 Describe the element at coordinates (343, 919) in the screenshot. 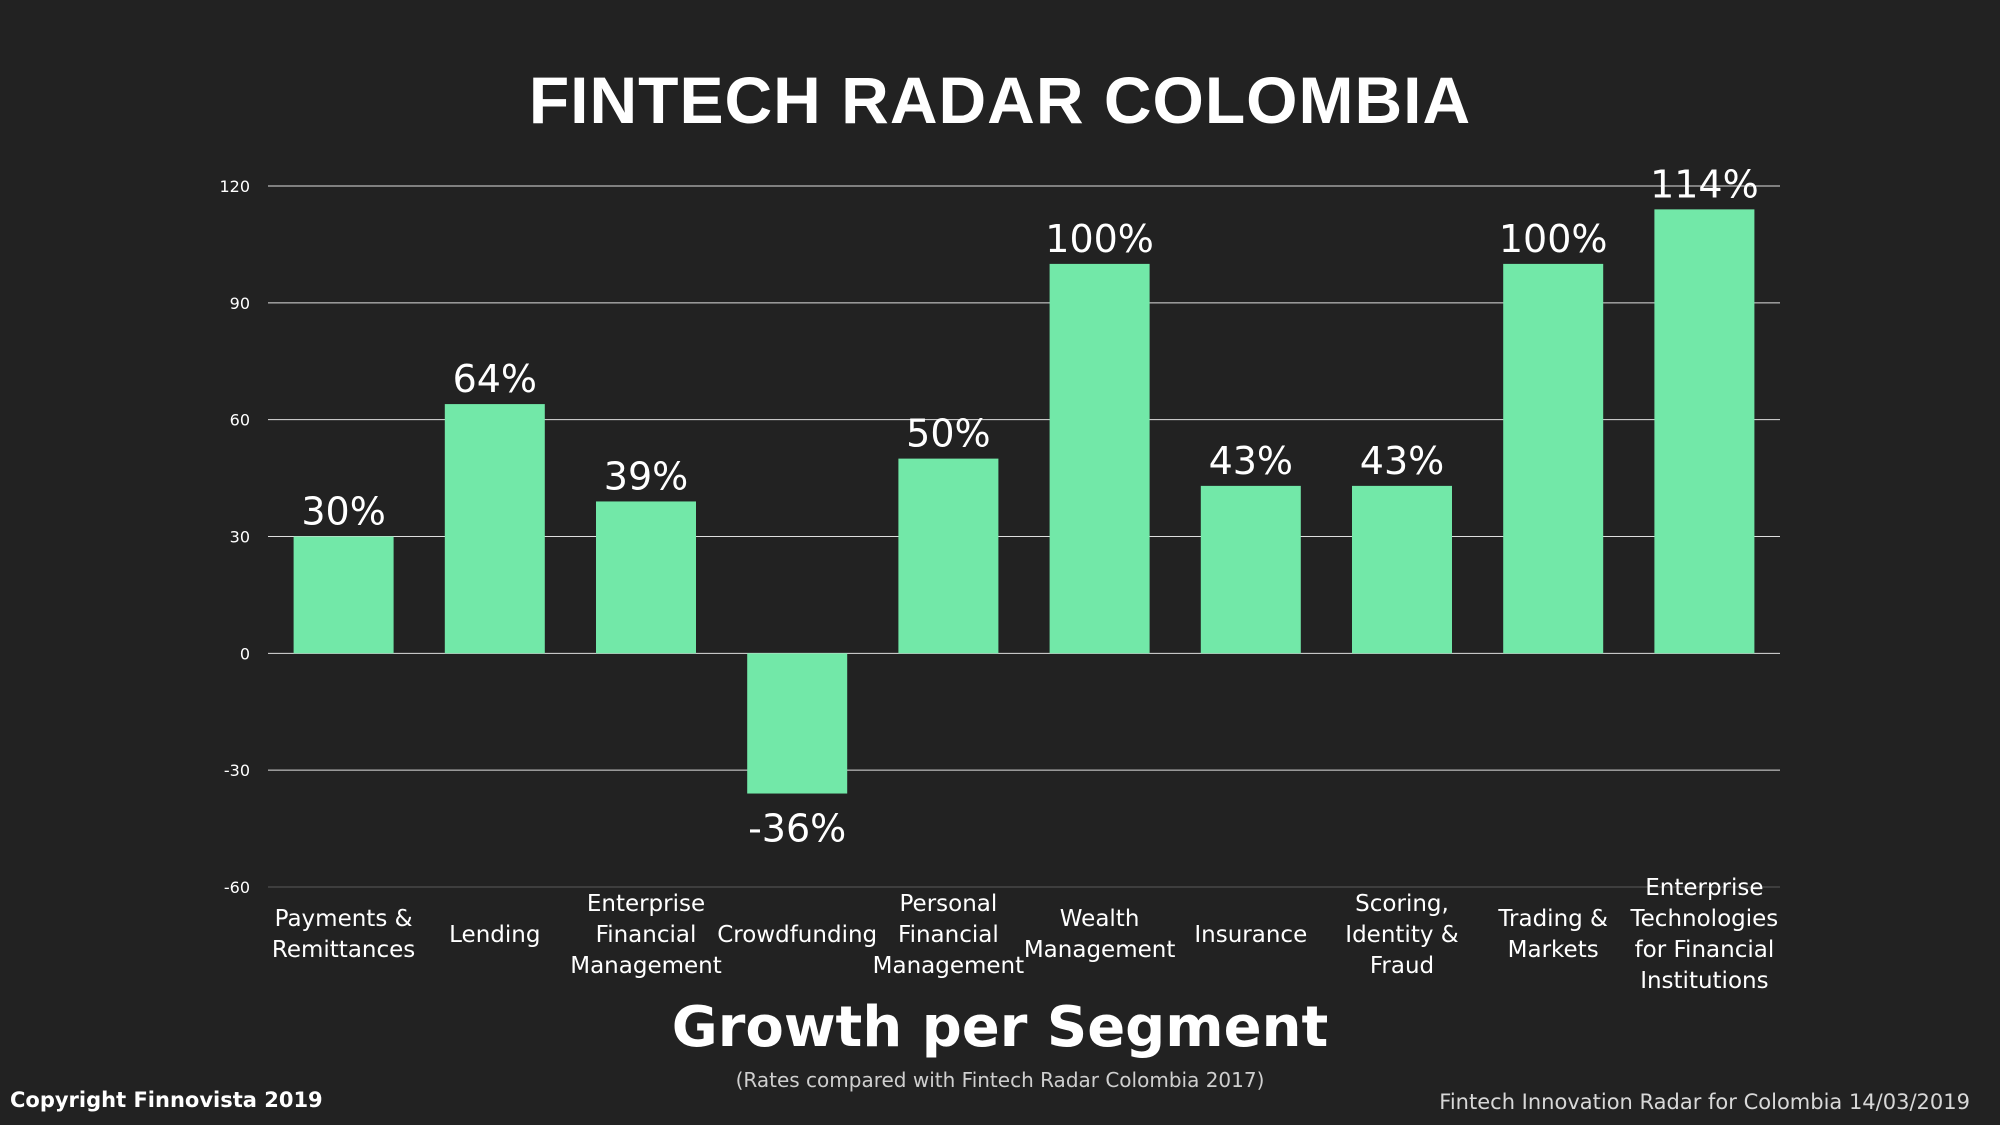

I see `category-label-line: Payments &` at that location.